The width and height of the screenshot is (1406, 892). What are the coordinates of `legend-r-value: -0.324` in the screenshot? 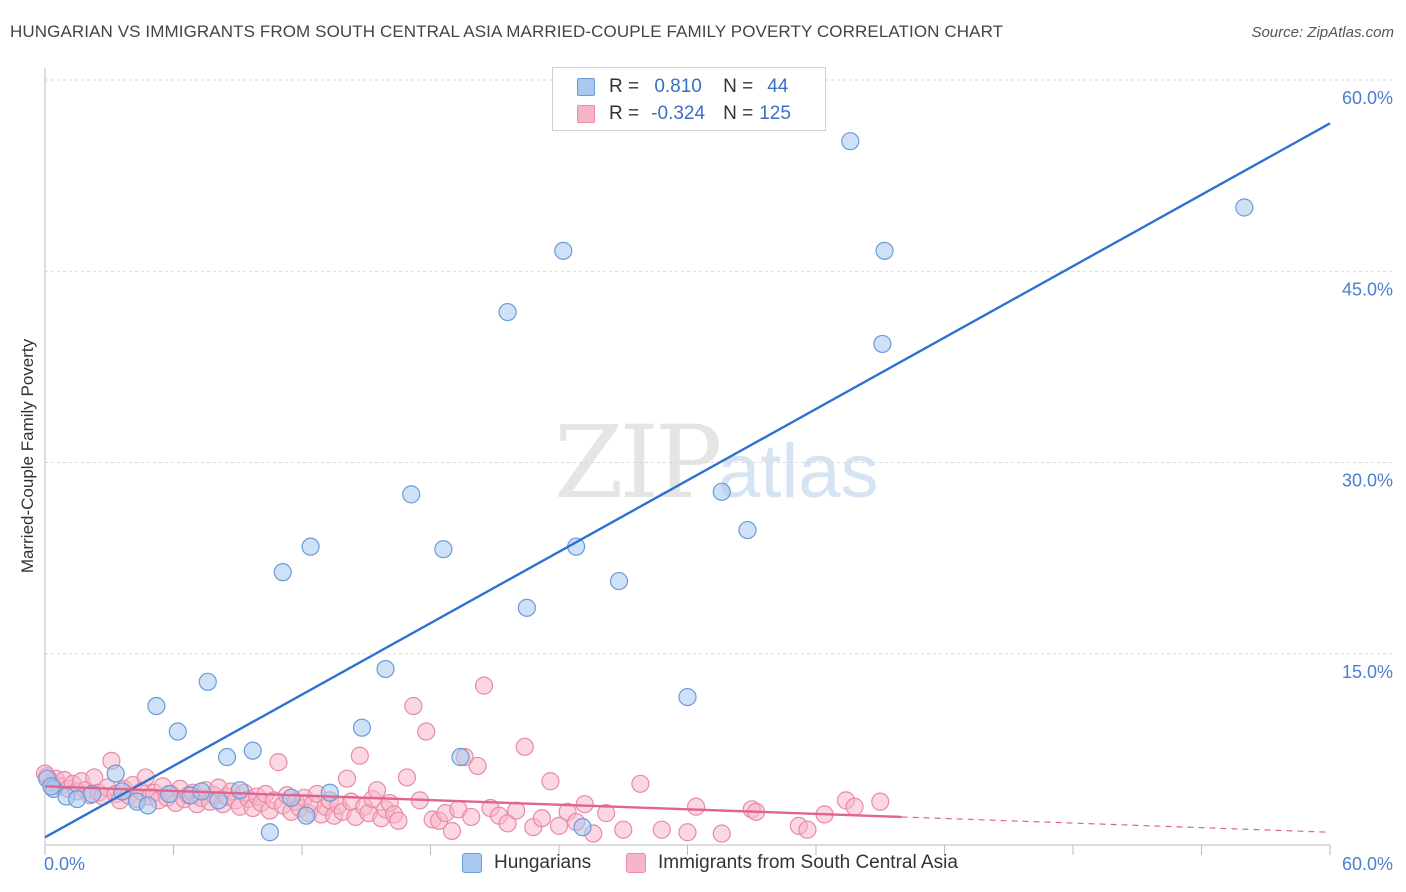 It's located at (678, 113).